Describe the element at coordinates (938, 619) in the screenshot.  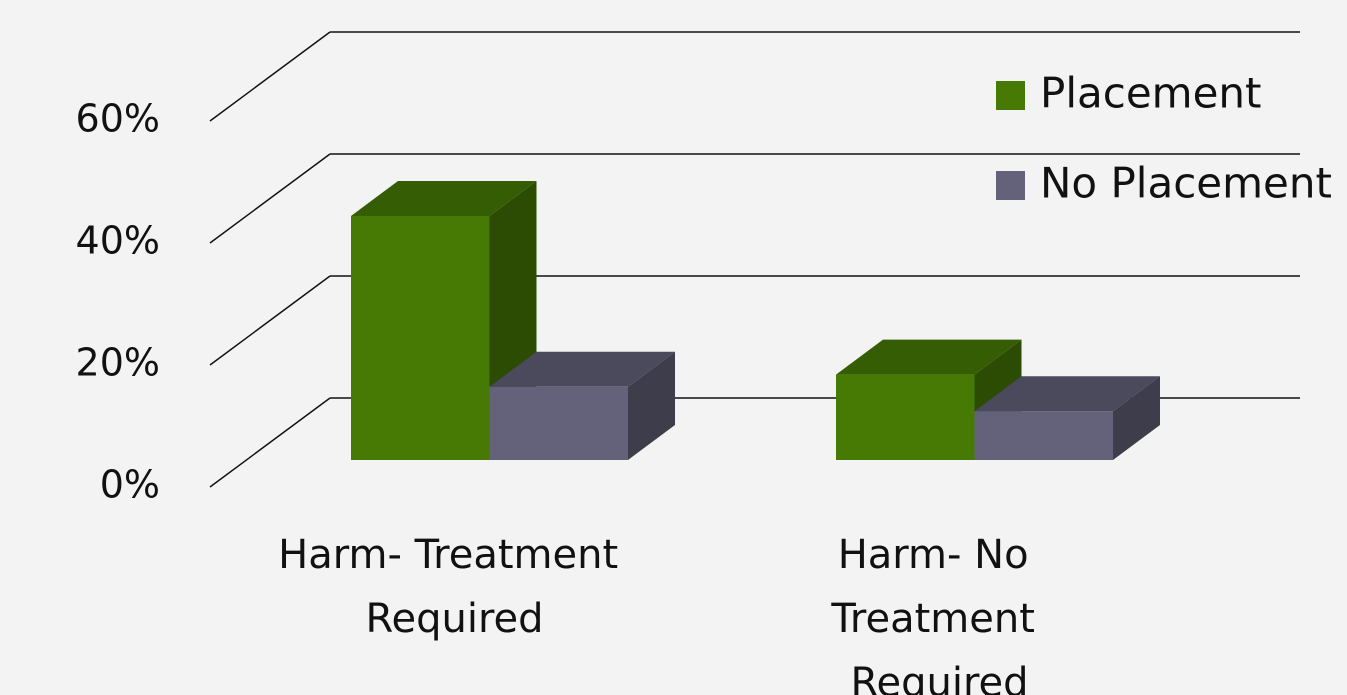
I see `x-tick-line: Treatment` at that location.